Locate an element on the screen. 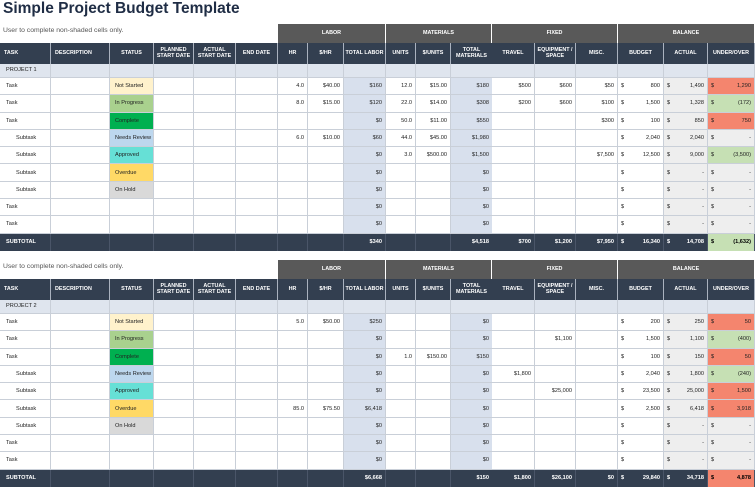  units-cell: 50.0 is located at coordinates (401, 121).